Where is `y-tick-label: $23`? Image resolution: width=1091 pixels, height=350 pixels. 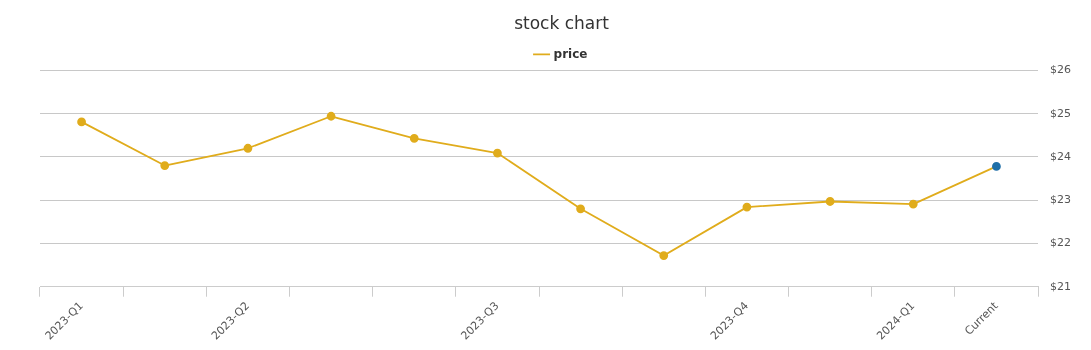 y-tick-label: $23 is located at coordinates (1060, 200).